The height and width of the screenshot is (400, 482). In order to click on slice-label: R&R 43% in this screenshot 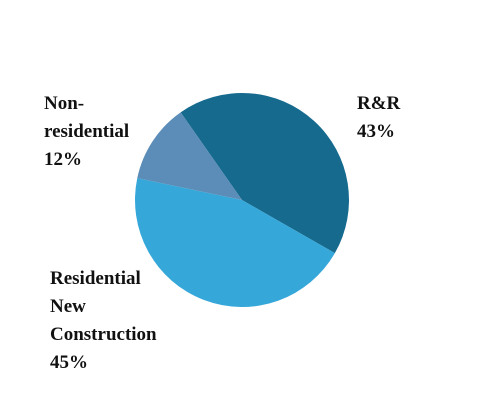, I will do `click(412, 118)`.